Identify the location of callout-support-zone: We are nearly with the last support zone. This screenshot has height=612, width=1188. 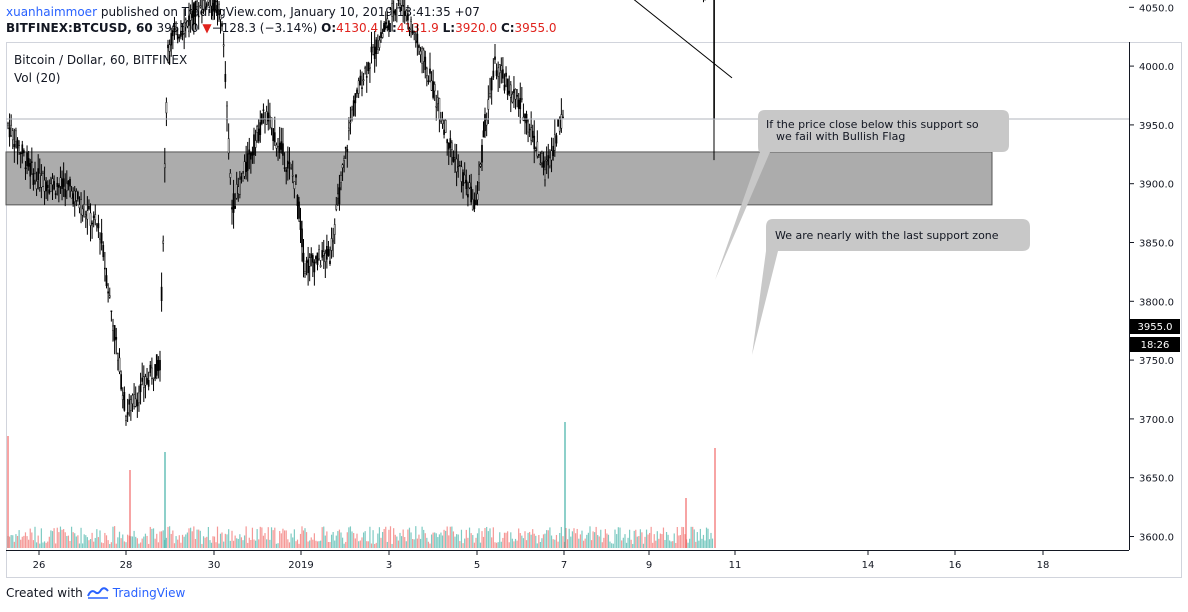
(891, 287).